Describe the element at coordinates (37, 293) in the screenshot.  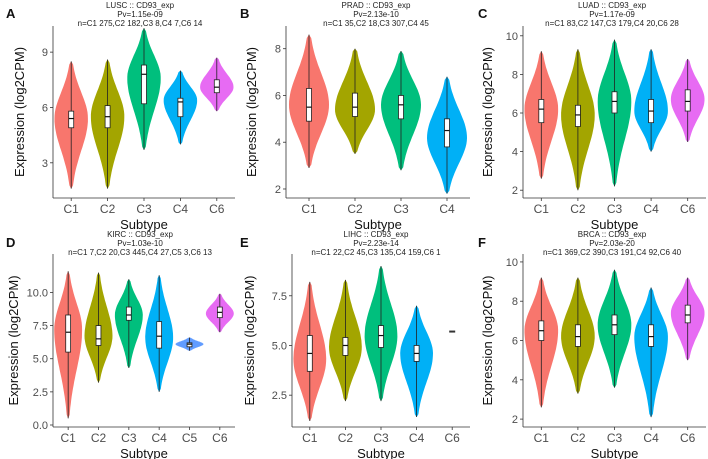
I see `y-tick-label: 10.0` at that location.